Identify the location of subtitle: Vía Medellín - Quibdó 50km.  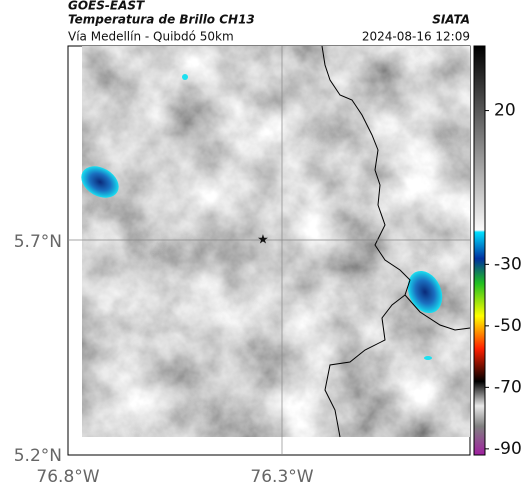
(151, 37).